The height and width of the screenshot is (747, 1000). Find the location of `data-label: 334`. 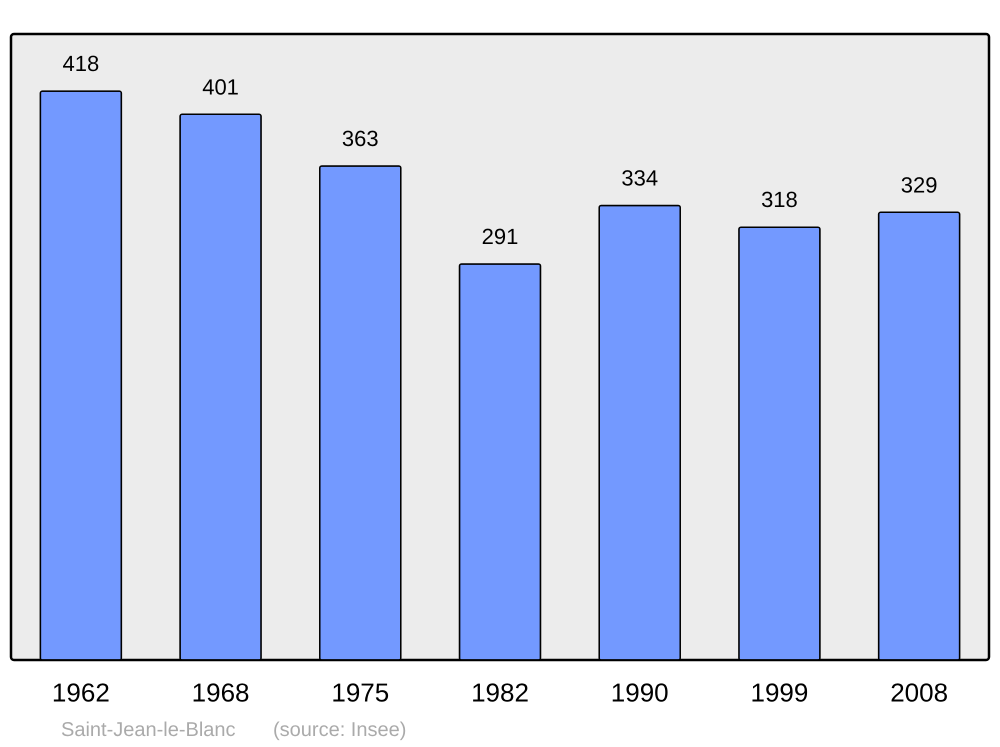

data-label: 334 is located at coordinates (639, 177).